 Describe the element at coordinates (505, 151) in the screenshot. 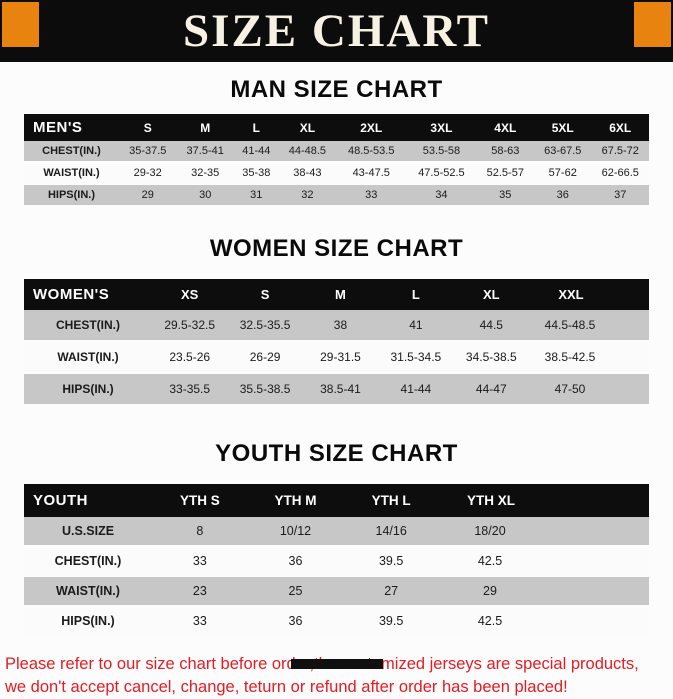

I see `value-cell: 58-63` at that location.